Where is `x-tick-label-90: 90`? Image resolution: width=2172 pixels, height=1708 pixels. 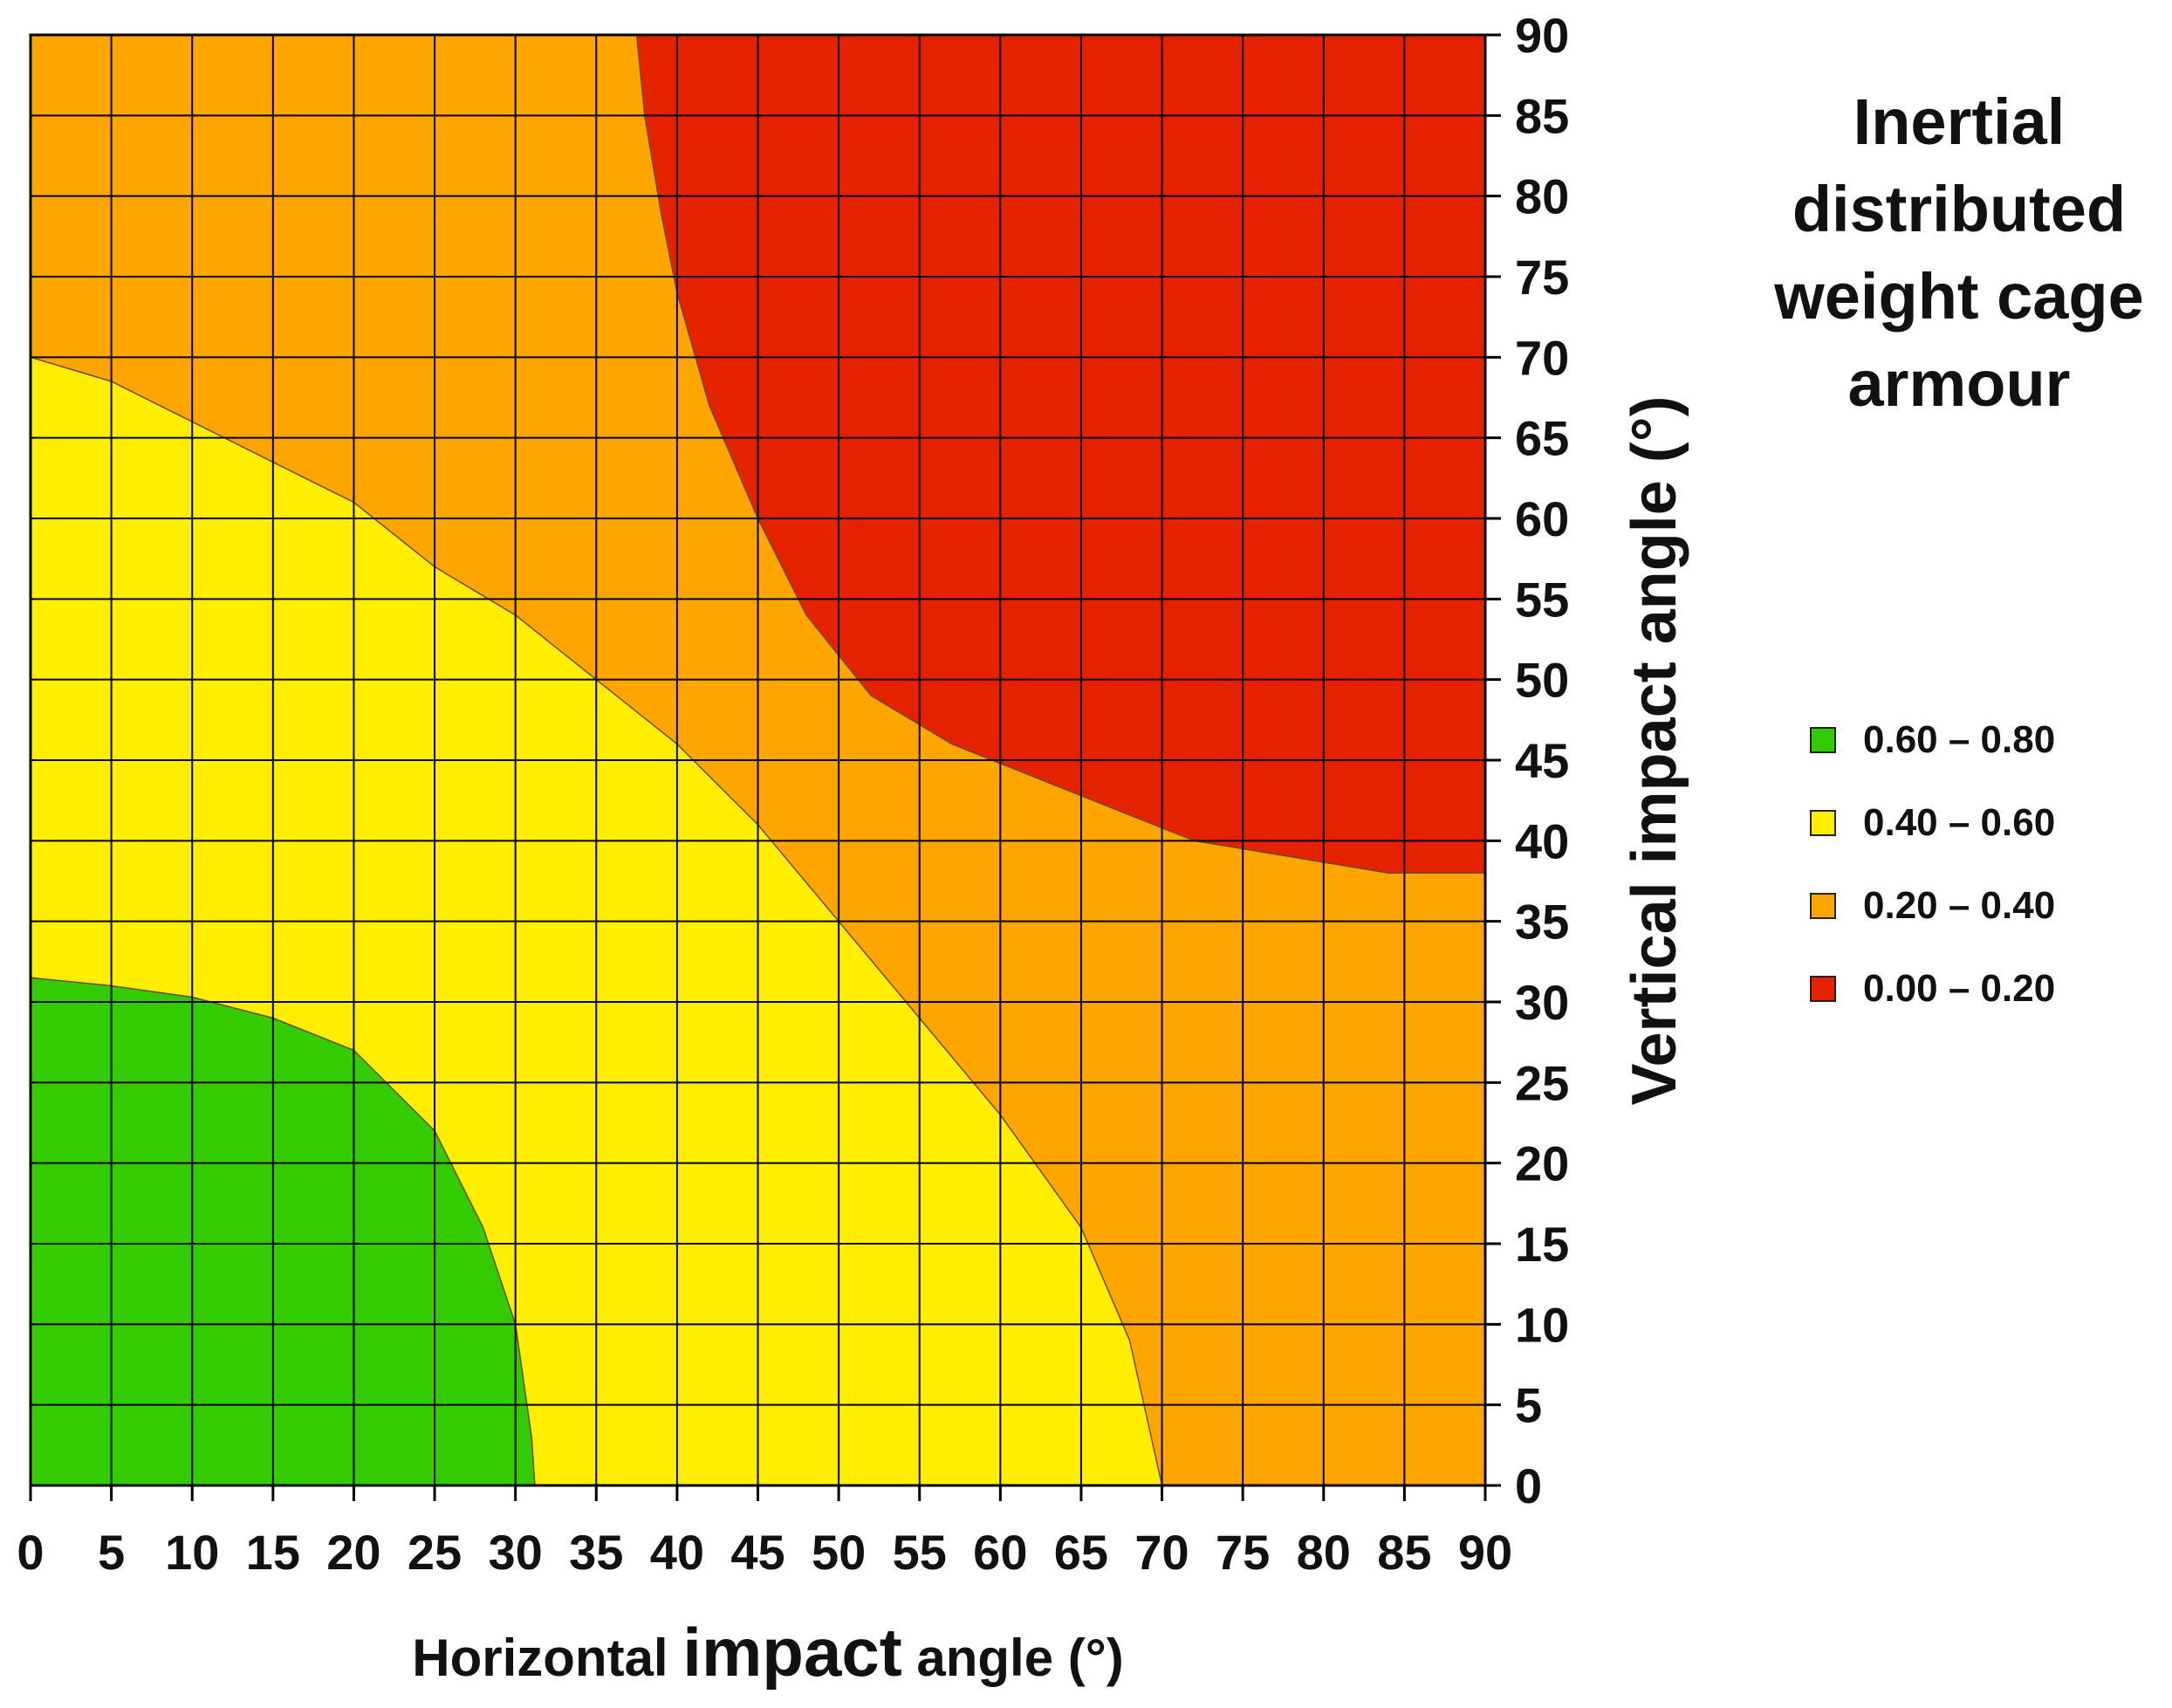 x-tick-label-90: 90 is located at coordinates (1485, 1552).